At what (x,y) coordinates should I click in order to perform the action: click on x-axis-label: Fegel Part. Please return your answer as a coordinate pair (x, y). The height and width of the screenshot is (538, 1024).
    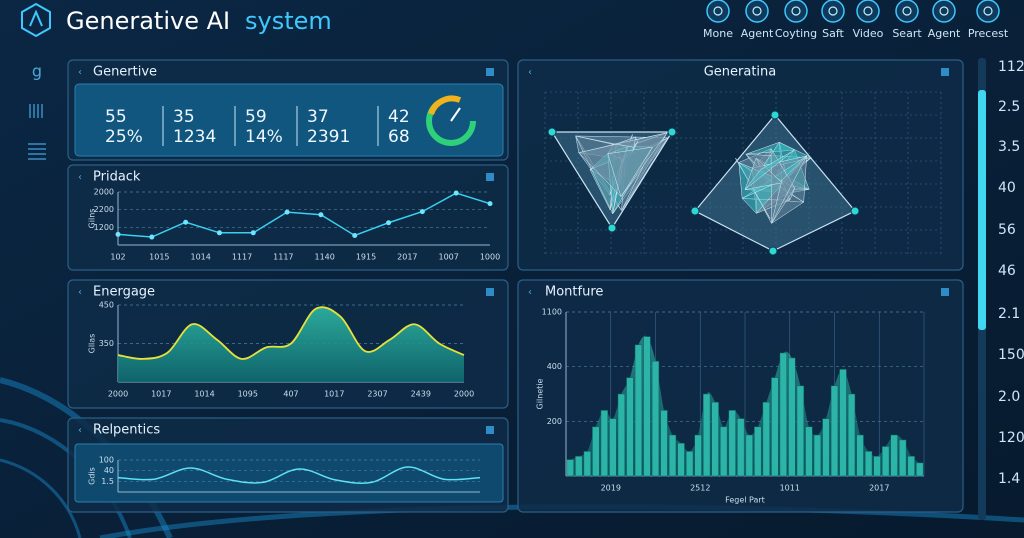
    Looking at the image, I should click on (745, 500).